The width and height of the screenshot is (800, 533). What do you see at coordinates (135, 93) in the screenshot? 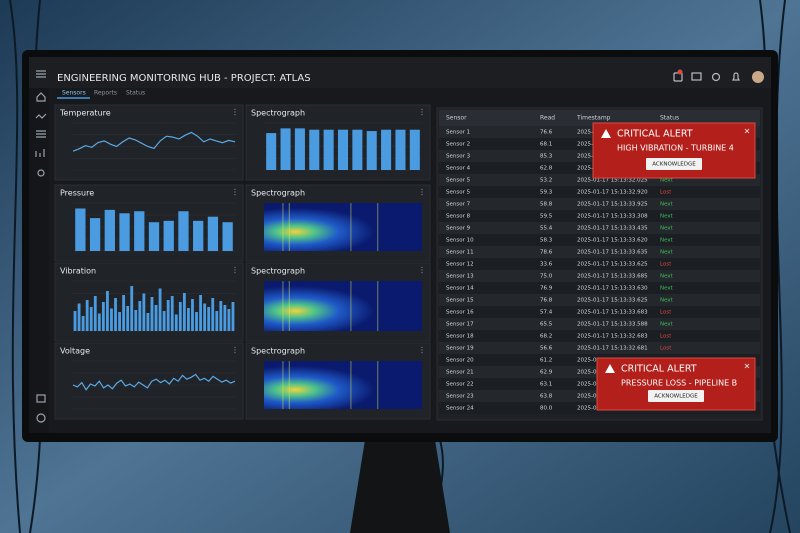
I see `tab: Status` at bounding box center [135, 93].